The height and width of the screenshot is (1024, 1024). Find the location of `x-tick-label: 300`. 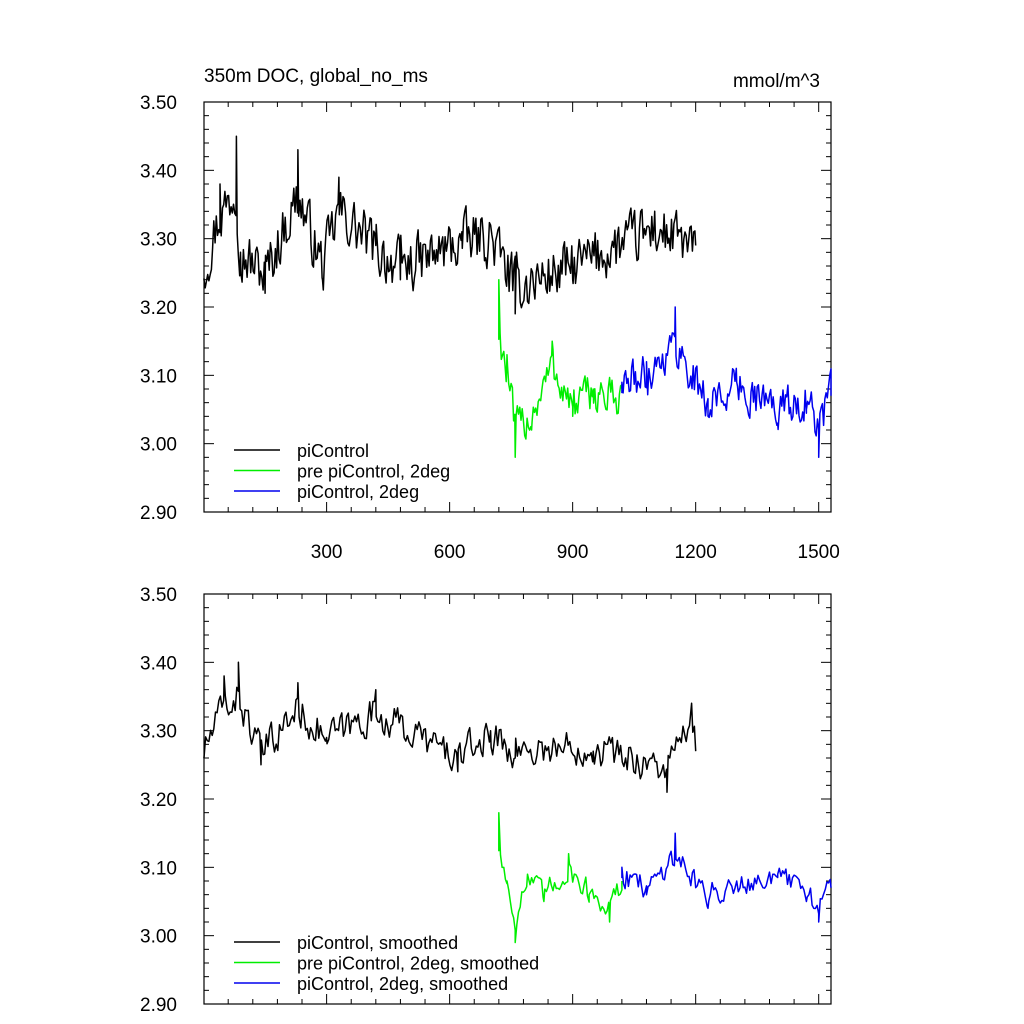

x-tick-label: 300 is located at coordinates (327, 552).